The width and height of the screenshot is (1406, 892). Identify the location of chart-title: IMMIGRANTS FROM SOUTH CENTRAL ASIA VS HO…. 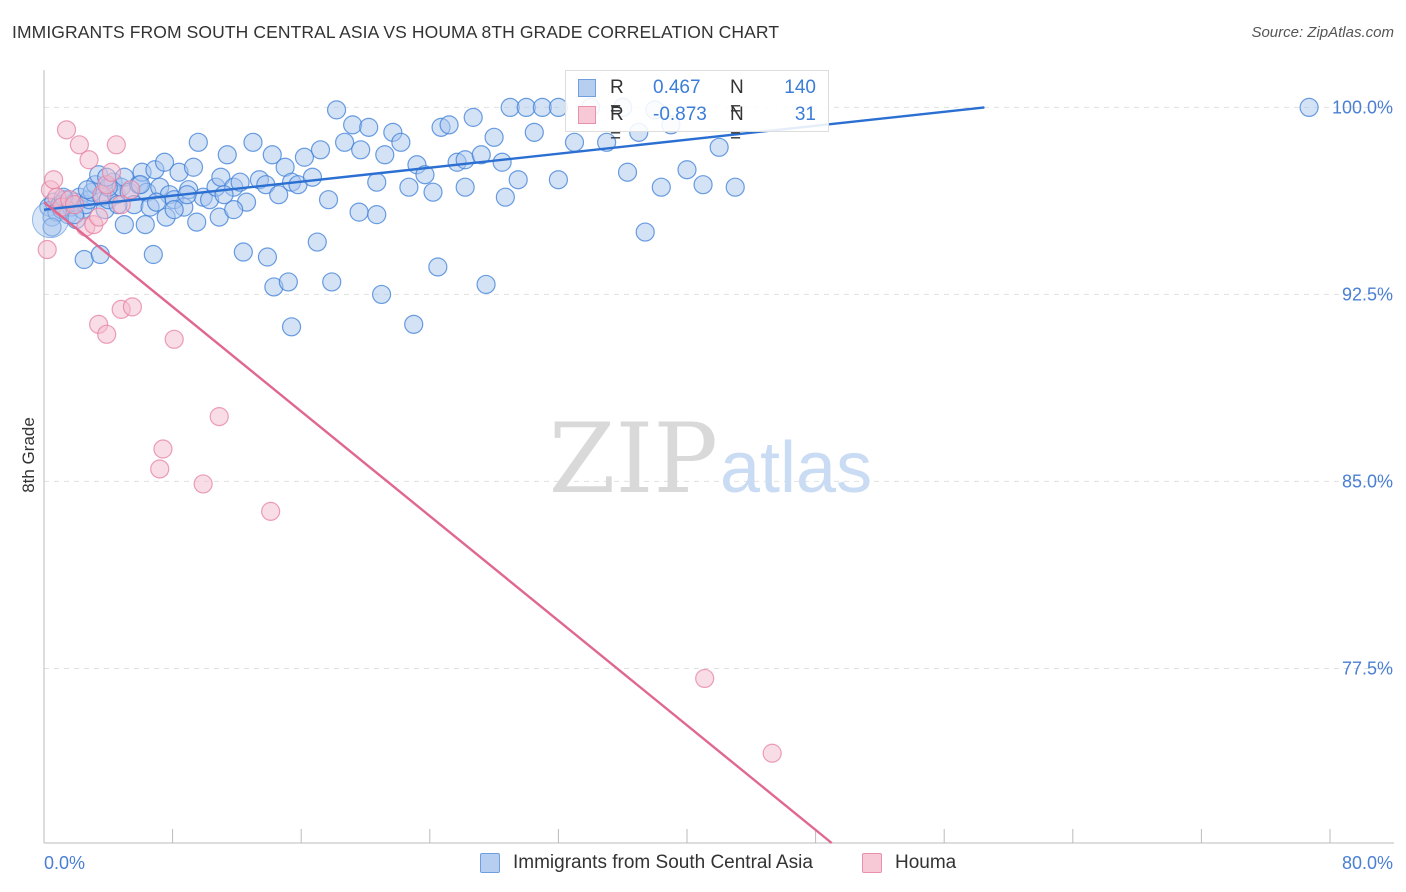
(396, 32).